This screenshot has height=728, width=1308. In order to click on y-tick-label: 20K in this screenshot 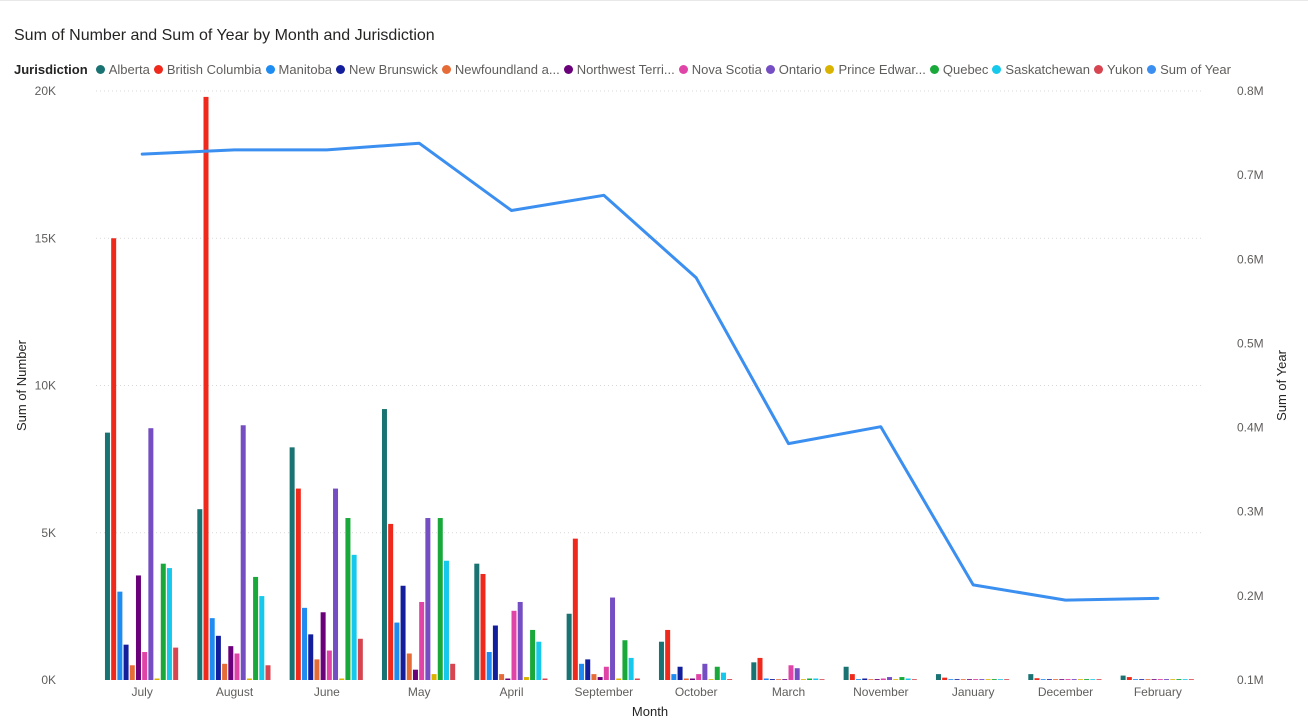, I will do `click(45, 91)`.